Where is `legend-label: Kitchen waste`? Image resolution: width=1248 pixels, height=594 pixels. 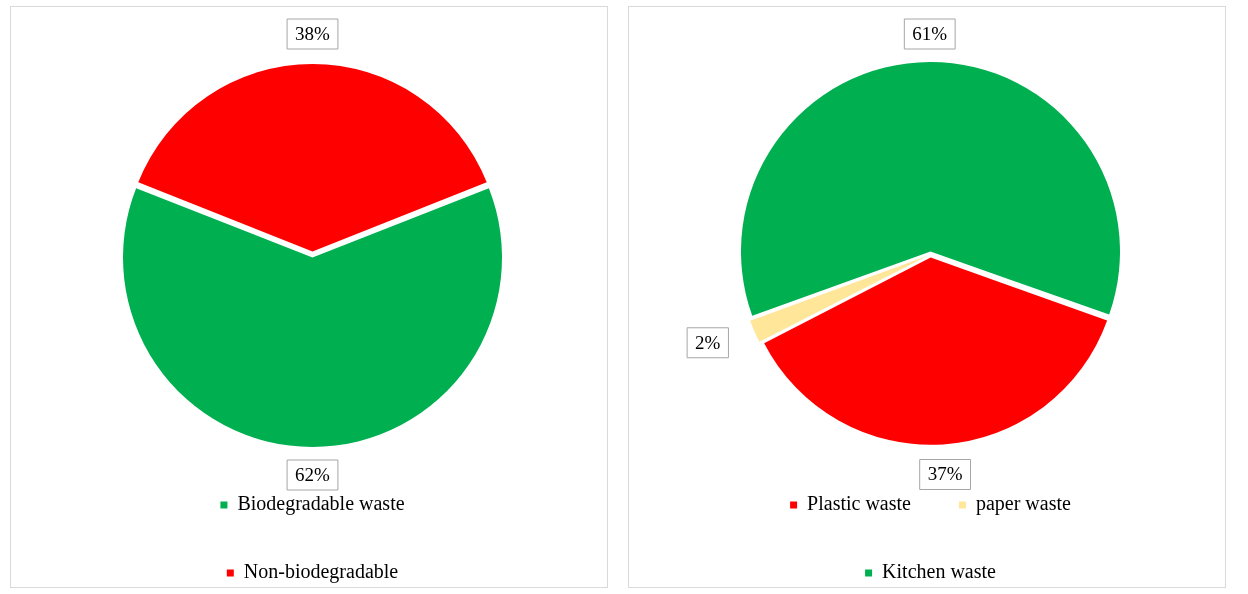
legend-label: Kitchen waste is located at coordinates (939, 571).